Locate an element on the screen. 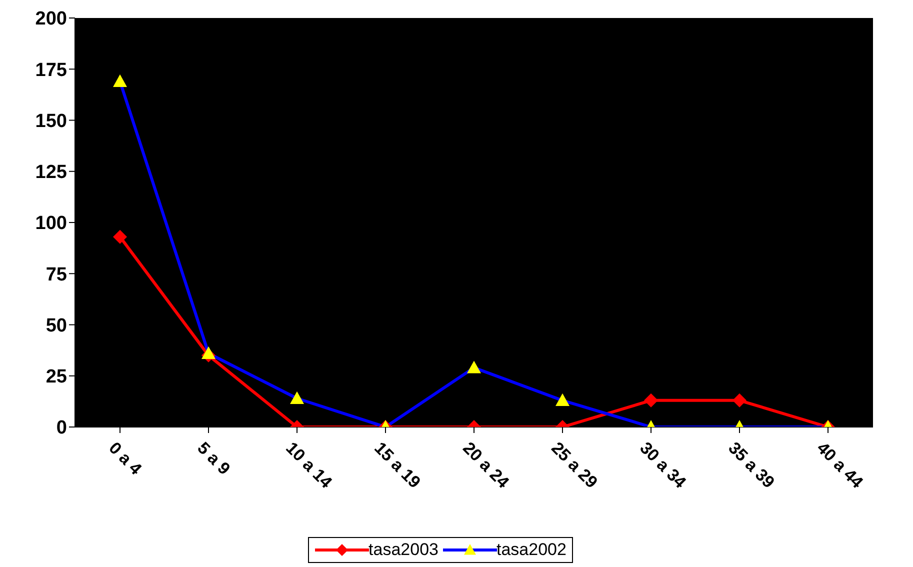 Image resolution: width=913 pixels, height=567 pixels. x-tick-label: 40 a 44 is located at coordinates (840, 465).